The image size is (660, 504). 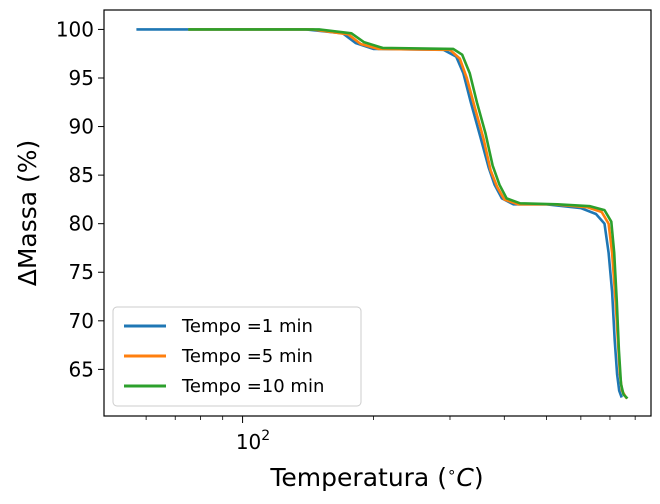 I want to click on x-tick-label-100: 102, so click(x=253, y=441).